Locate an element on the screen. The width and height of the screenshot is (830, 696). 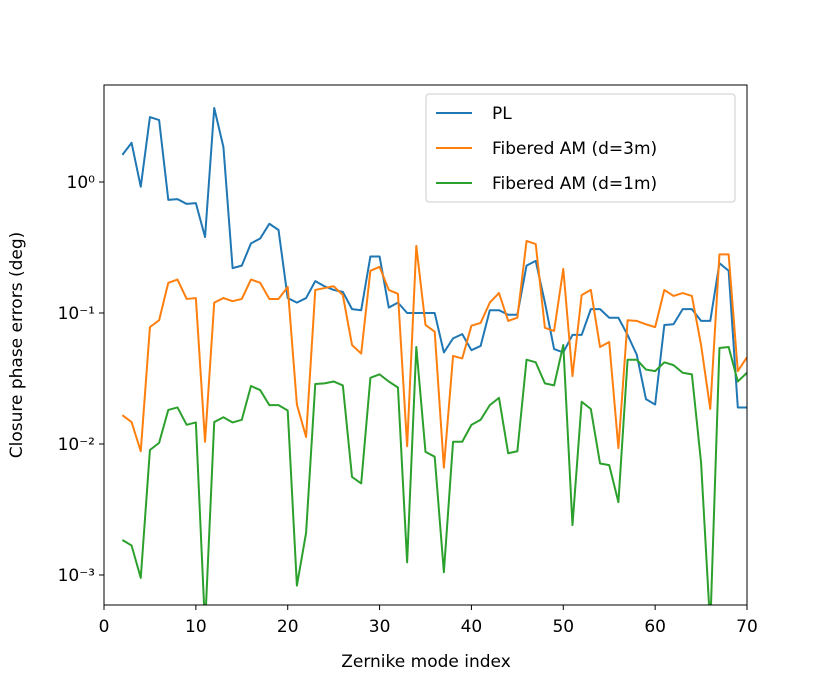
y-tick-label: 10⁰ is located at coordinates (81, 183).